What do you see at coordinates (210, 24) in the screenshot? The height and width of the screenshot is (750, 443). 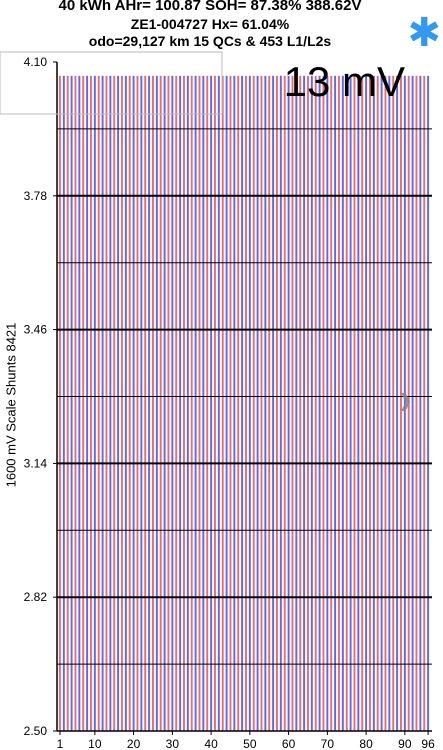 I see `summary-line-vehicle-id: ZE1-004727 Hx= 61.04%` at bounding box center [210, 24].